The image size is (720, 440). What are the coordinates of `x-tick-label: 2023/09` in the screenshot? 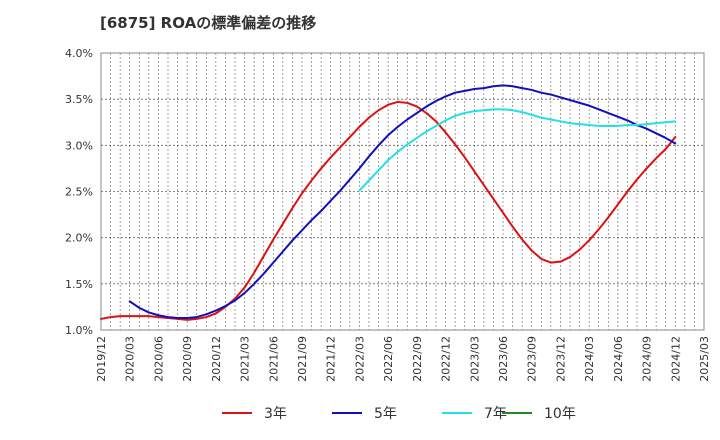 It's located at (532, 359).